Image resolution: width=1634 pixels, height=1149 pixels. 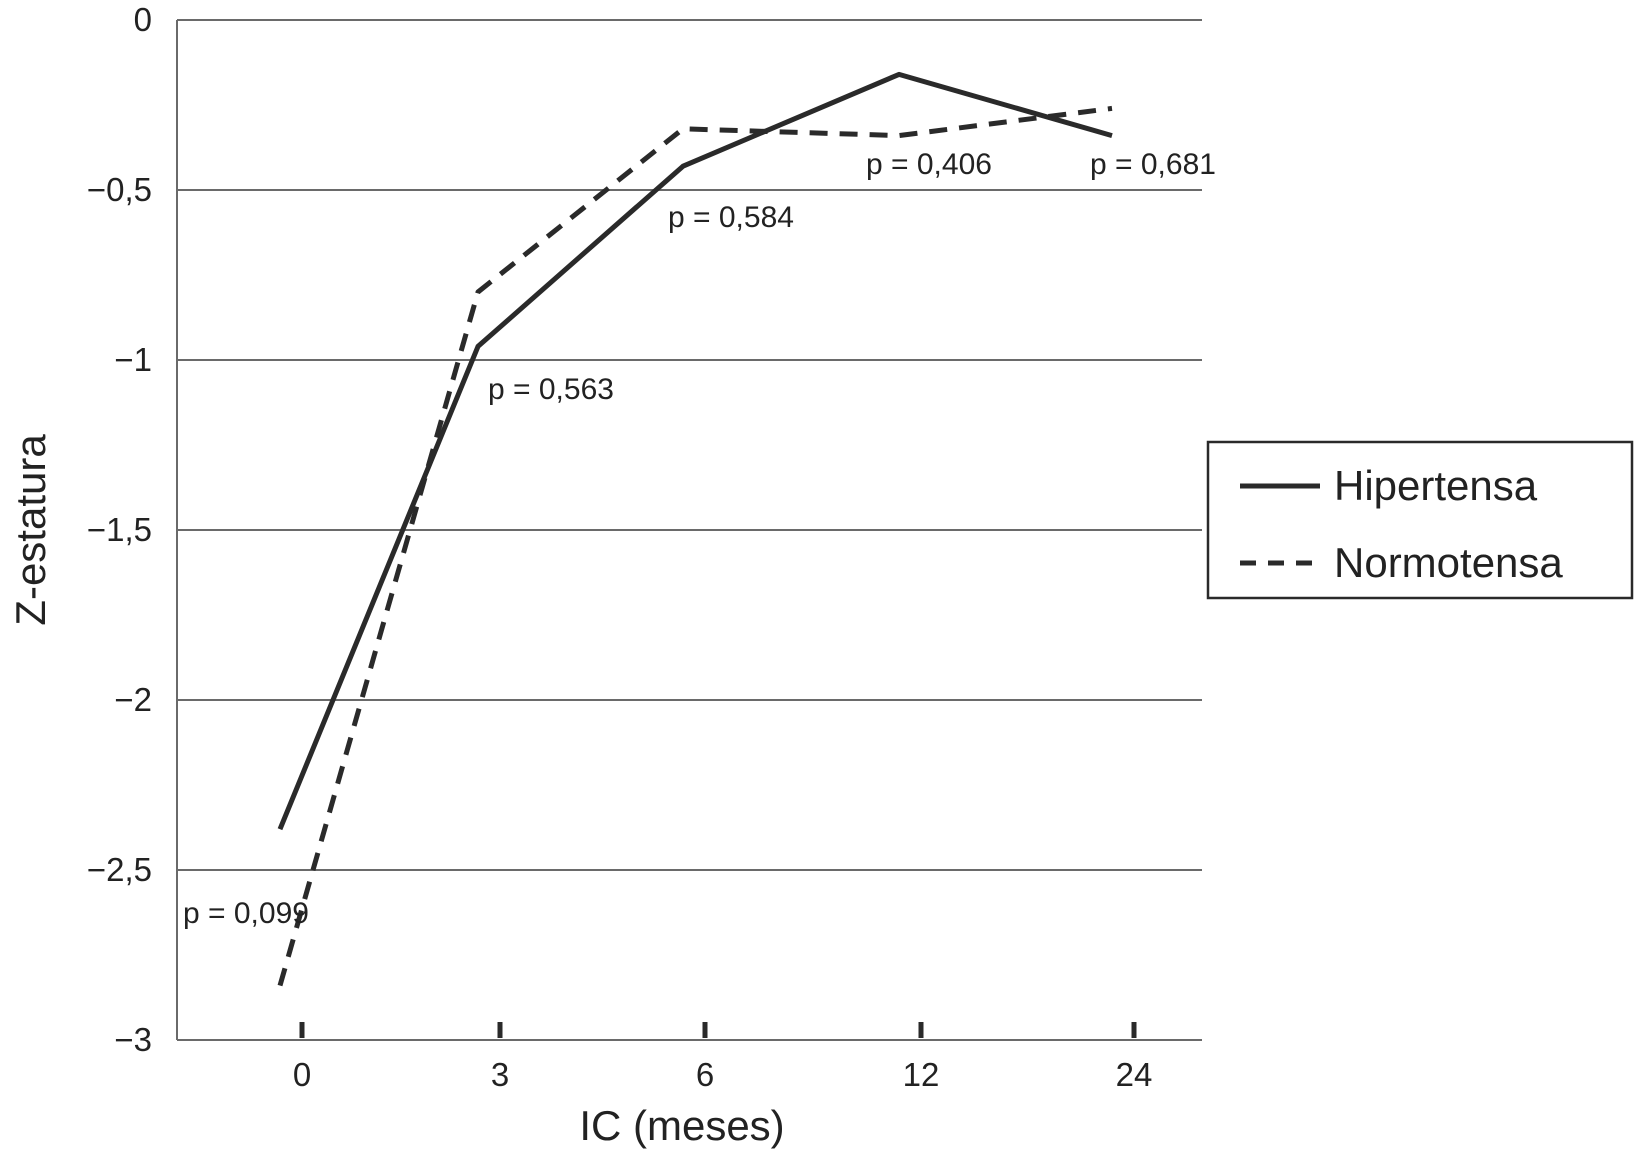 I want to click on y-tick-label: −1,5, so click(x=119, y=529).